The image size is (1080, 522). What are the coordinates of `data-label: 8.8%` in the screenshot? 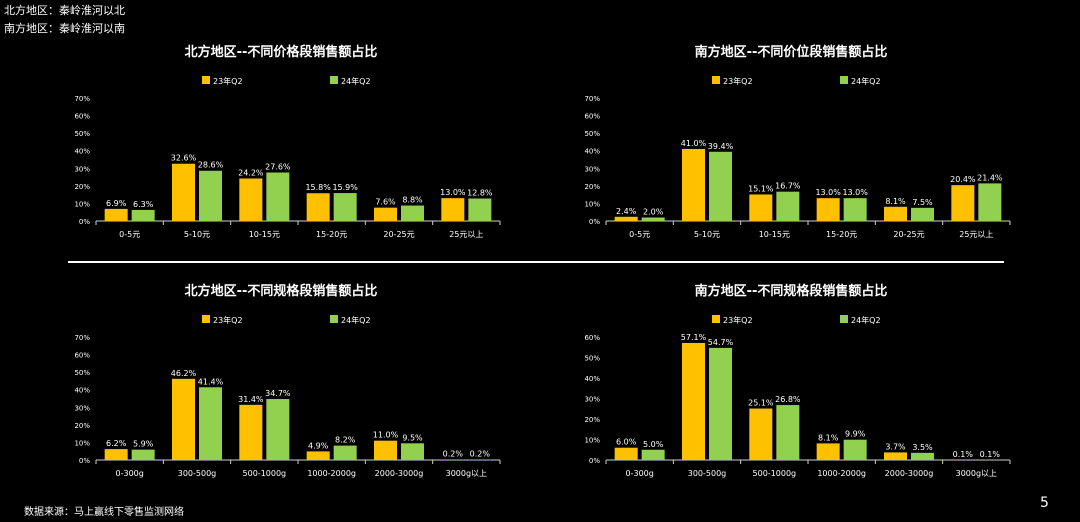 It's located at (412, 200).